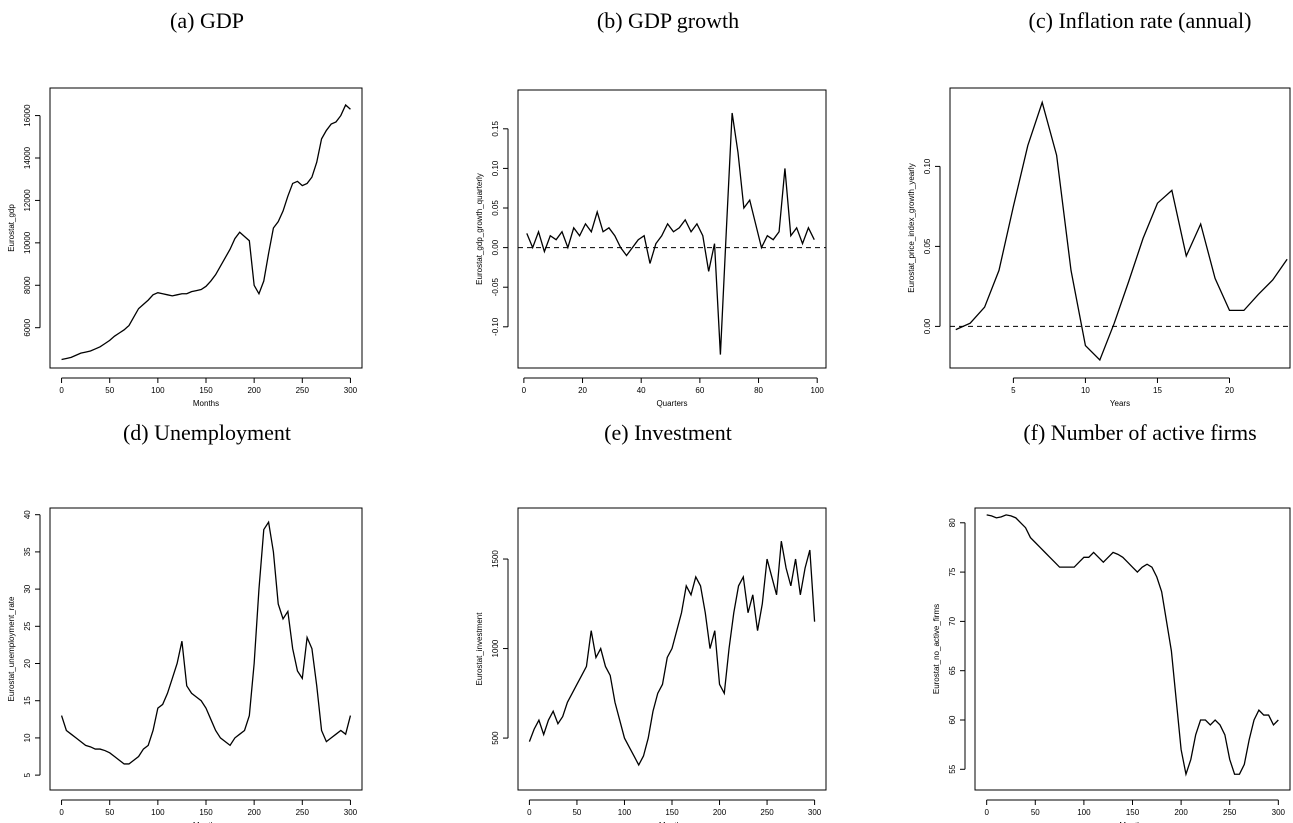 This screenshot has height=823, width=1293. Describe the element at coordinates (1157, 390) in the screenshot. I see `x-tick-label: 15` at that location.